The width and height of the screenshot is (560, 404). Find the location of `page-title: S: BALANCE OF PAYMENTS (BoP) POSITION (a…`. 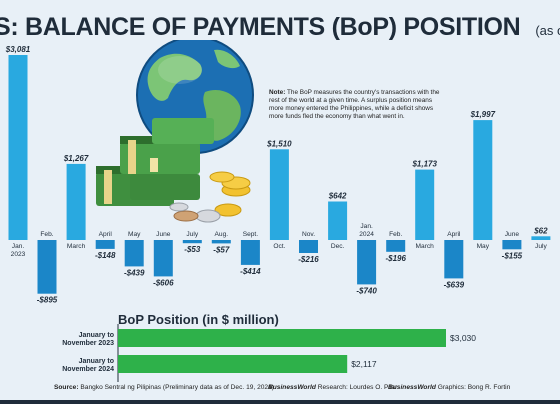

page-title: S: BALANCE OF PAYMENTS (BoP) POSITION (a… is located at coordinates (280, 23).